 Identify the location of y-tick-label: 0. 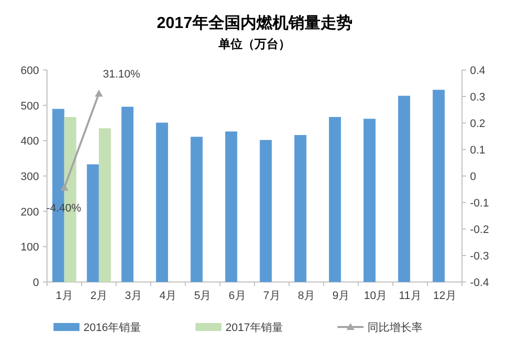
(35, 283).